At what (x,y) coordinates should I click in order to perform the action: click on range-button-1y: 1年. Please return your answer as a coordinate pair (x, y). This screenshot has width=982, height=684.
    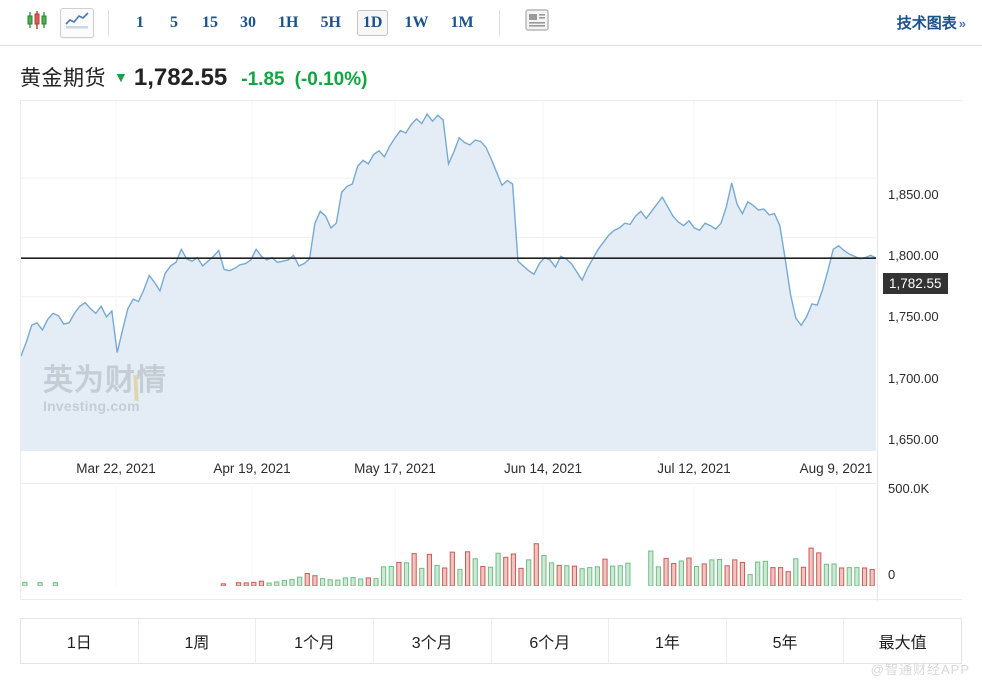
    Looking at the image, I should click on (668, 641).